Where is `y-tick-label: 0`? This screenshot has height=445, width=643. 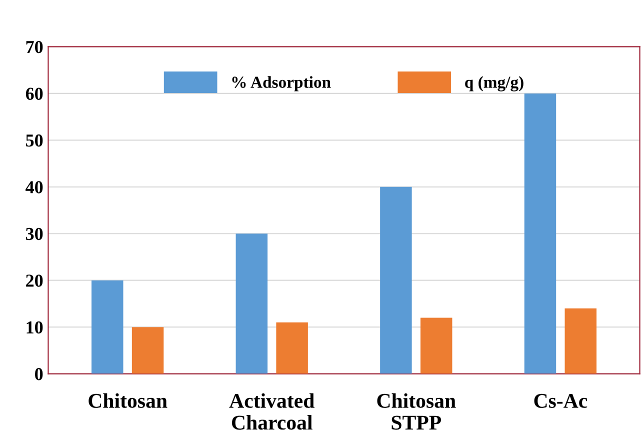 y-tick-label: 0 is located at coordinates (39, 374).